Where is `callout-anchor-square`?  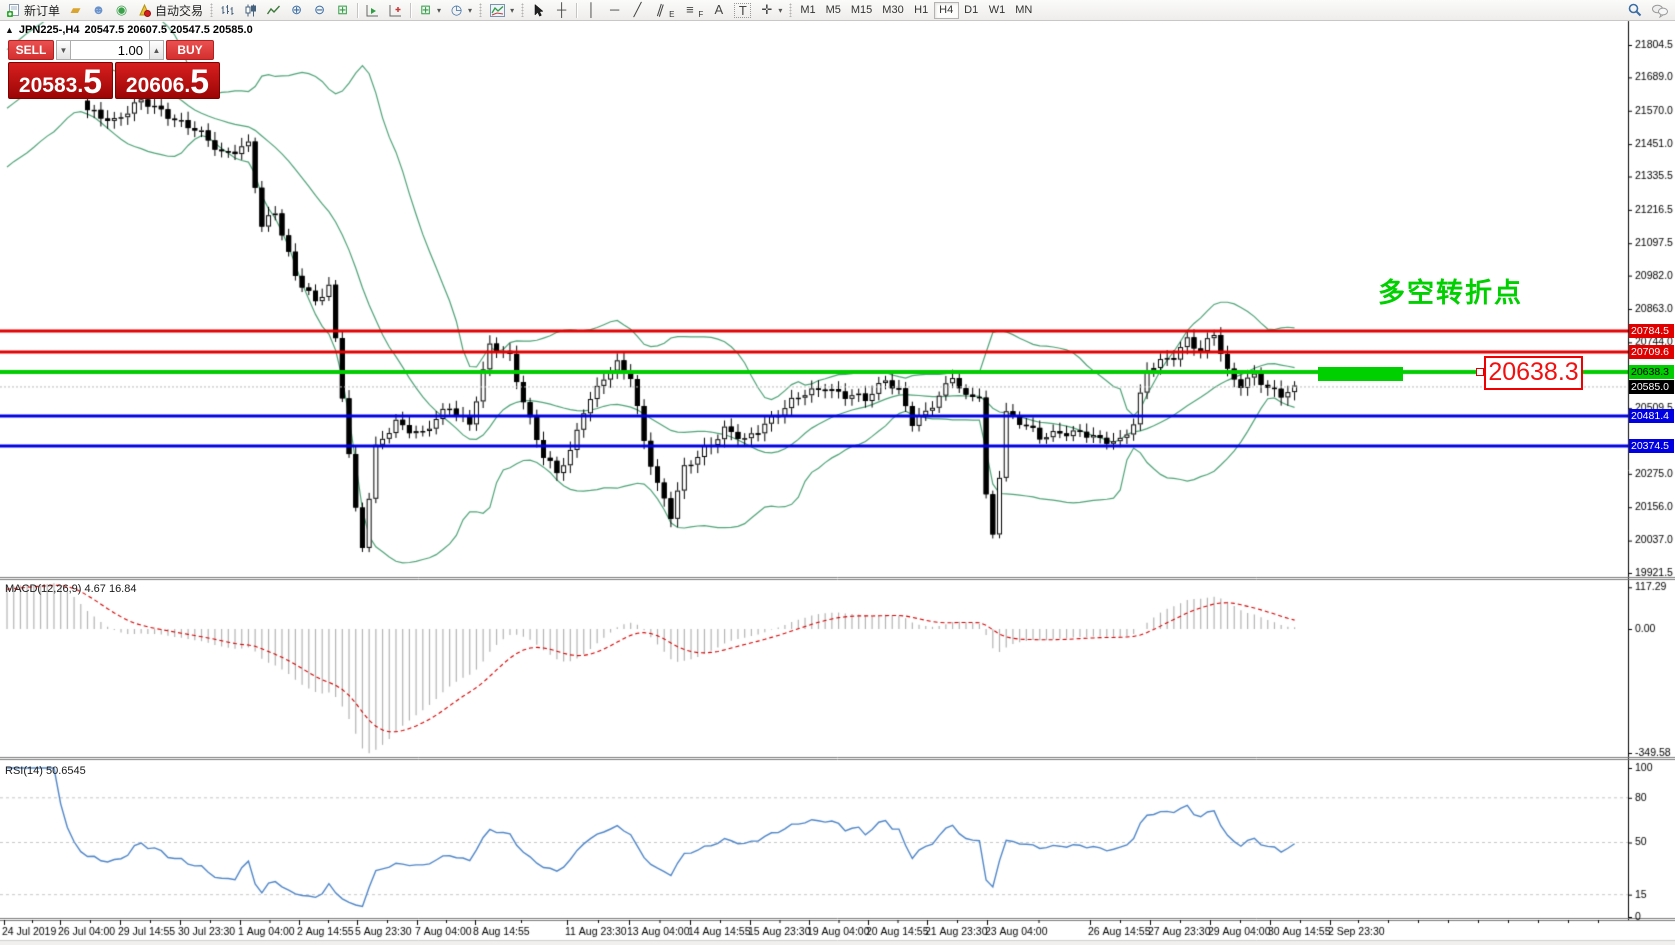
callout-anchor-square is located at coordinates (1480, 372).